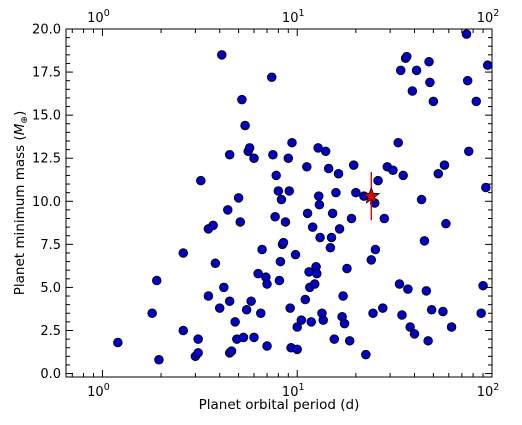 The width and height of the screenshot is (522, 425). I want to click on x-tick-label: 10⁰, so click(98, 391).